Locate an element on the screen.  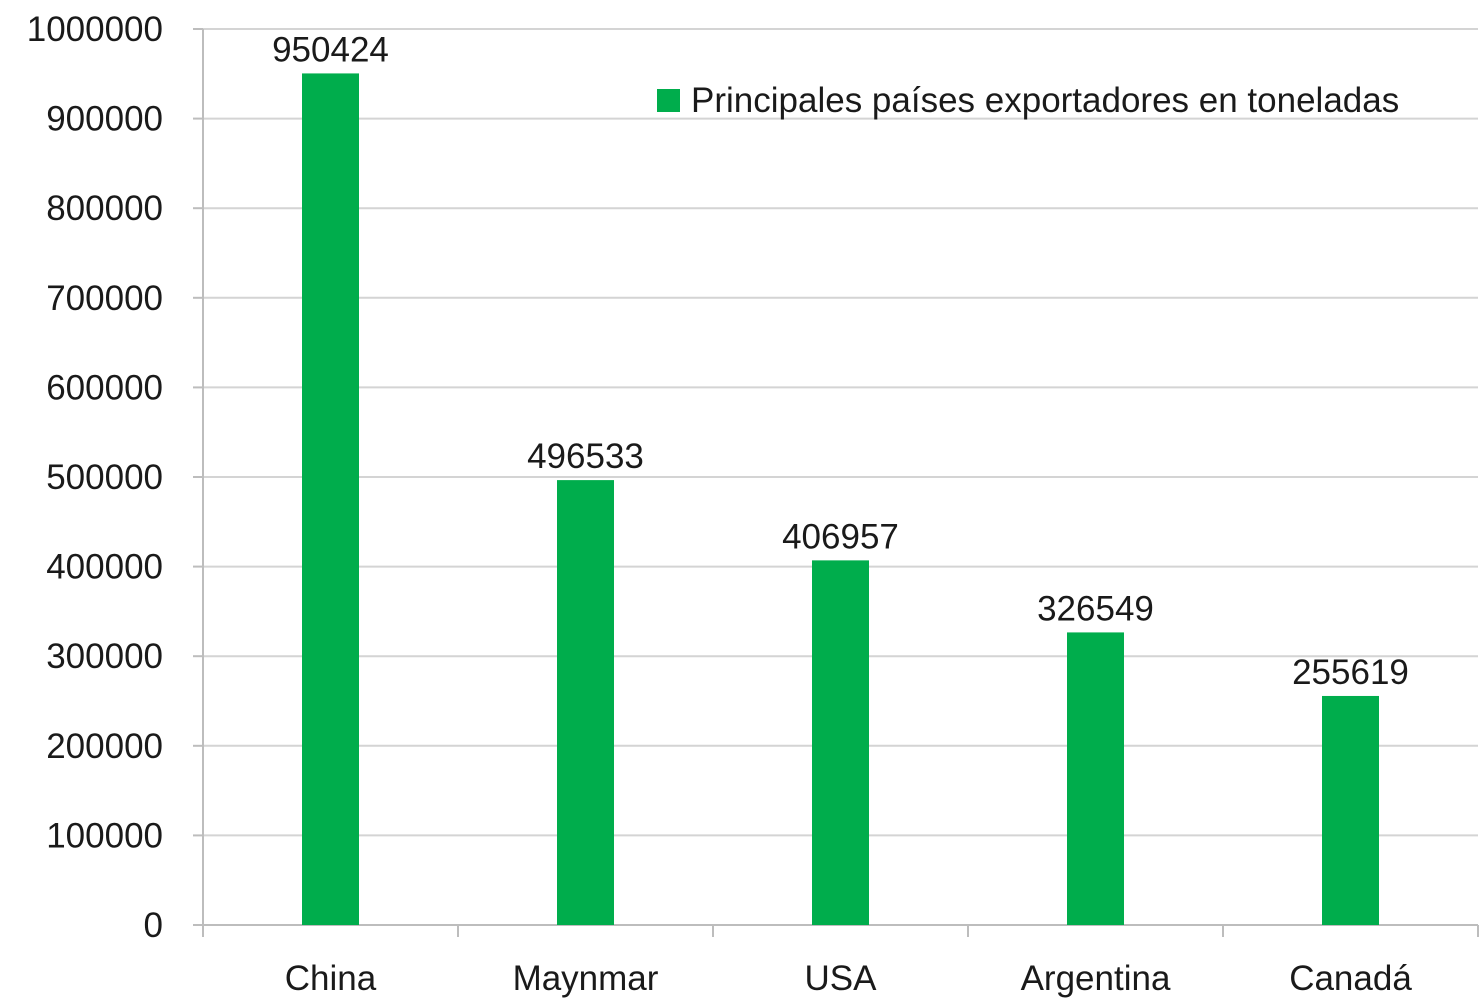
y-tick-label: 600000 is located at coordinates (104, 387).